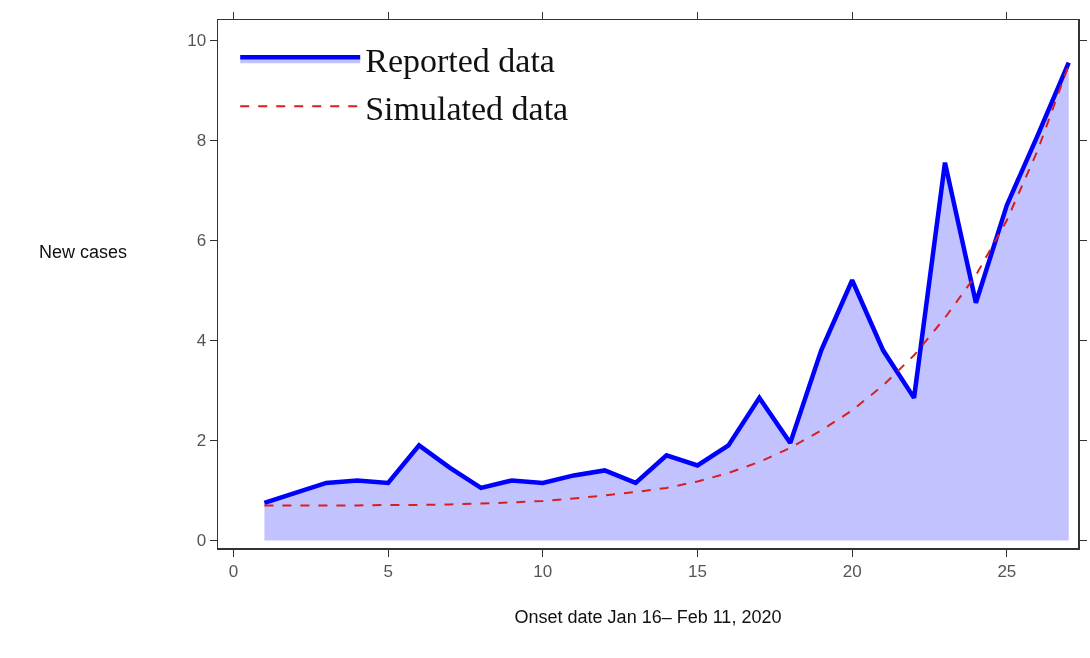 The width and height of the screenshot is (1090, 658). Describe the element at coordinates (460, 61) in the screenshot. I see `legend-label: Reported data` at that location.